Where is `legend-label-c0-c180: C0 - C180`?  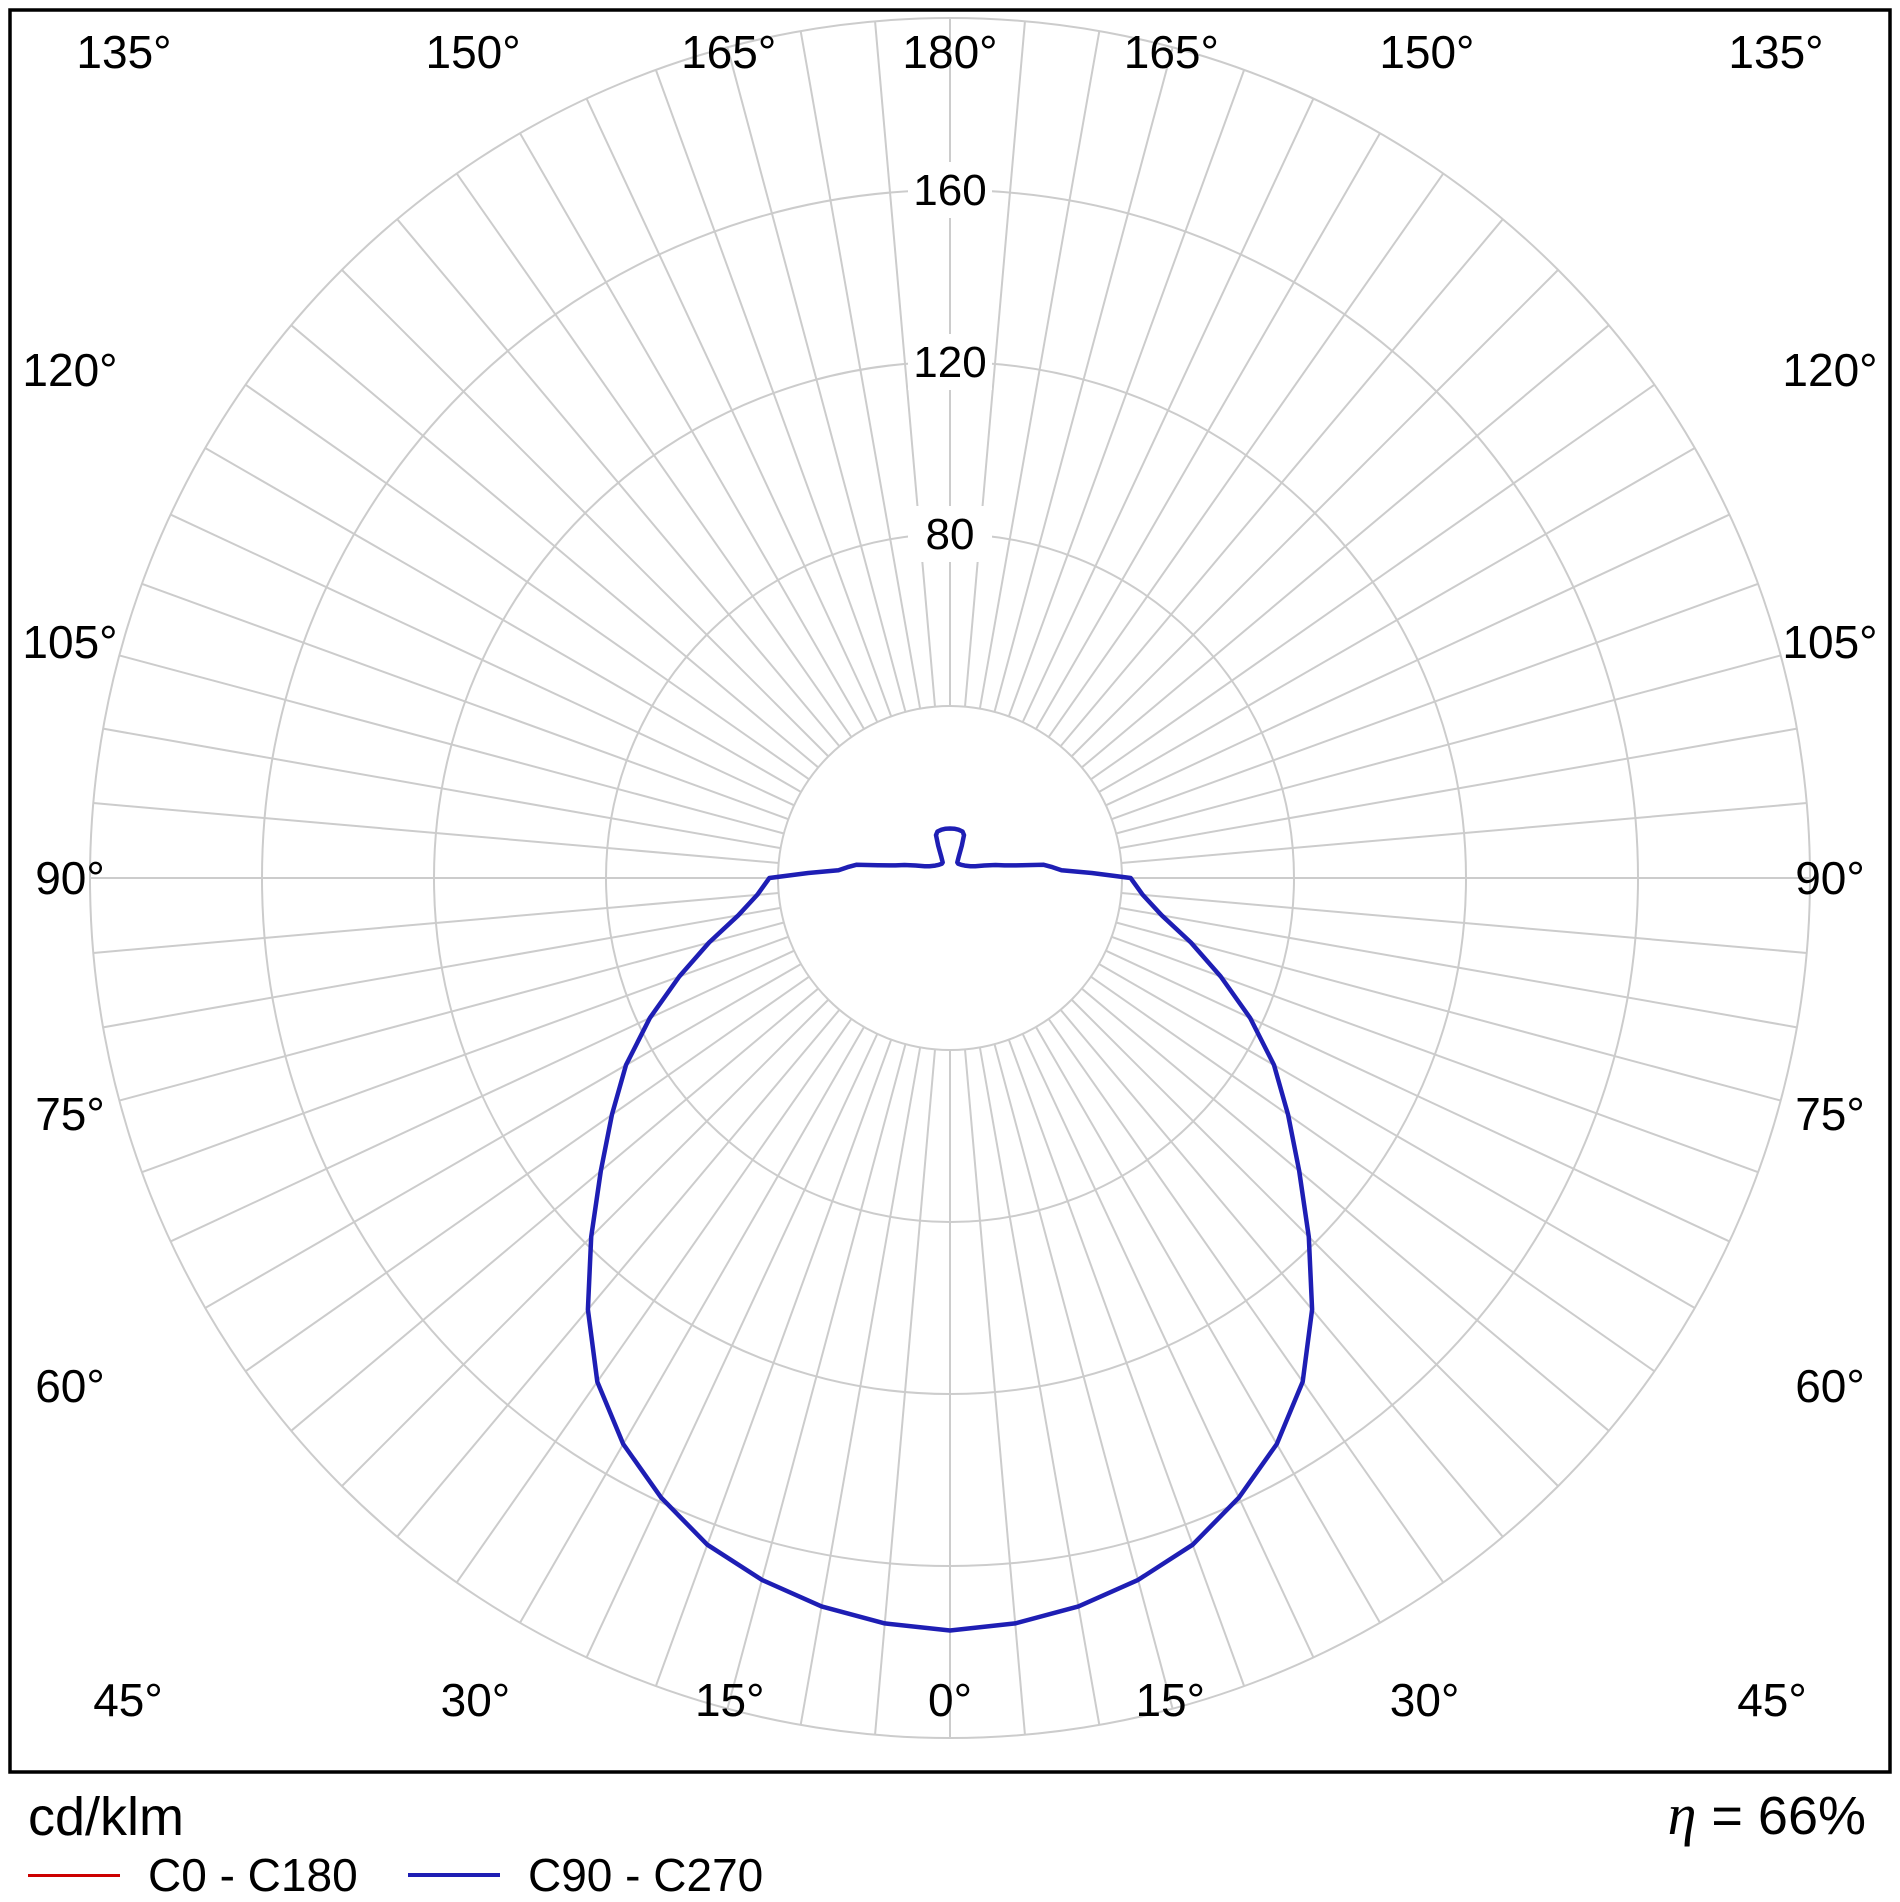
legend-label-c0-c180: C0 - C180 is located at coordinates (253, 1875).